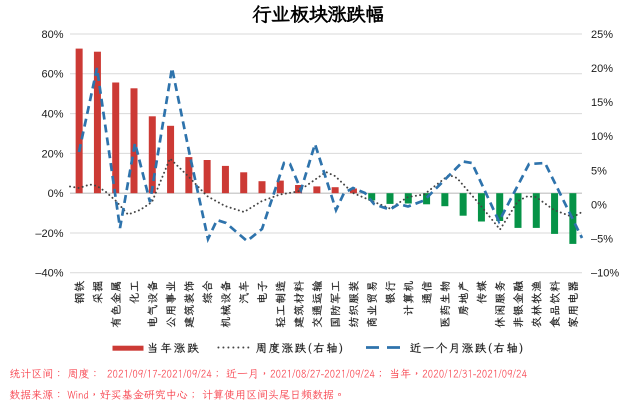  Describe the element at coordinates (52, 35) in the screenshot. I see `svg-text: 80%` at that location.